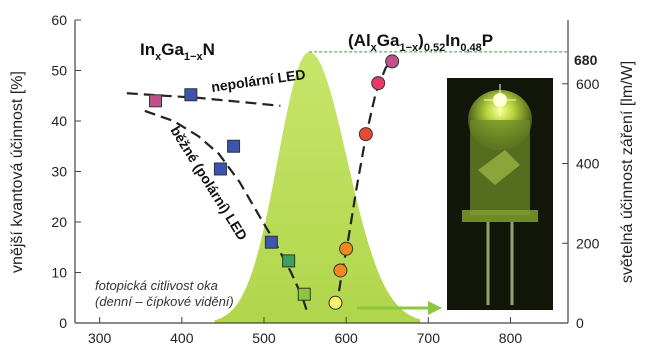  I want to click on polar-trend-line, so click(226, 211).